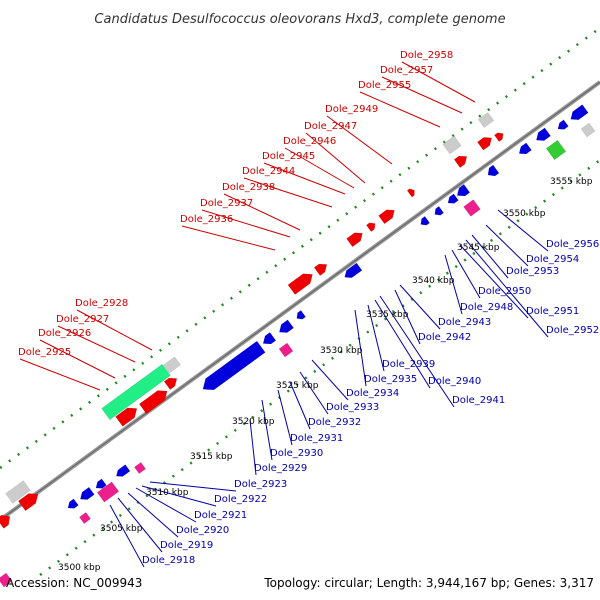  Describe the element at coordinates (268, 171) in the screenshot. I see `gene-label: Dole_2944` at that location.